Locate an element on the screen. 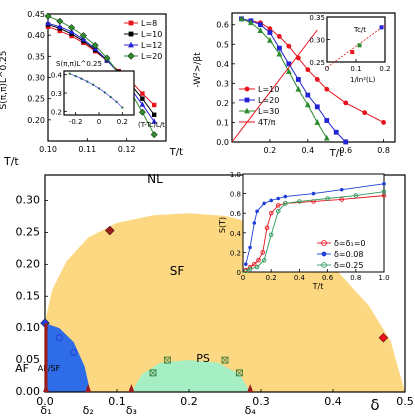 The height and width of the screenshot is (416, 415). region-label: NL is located at coordinates (155, 179).